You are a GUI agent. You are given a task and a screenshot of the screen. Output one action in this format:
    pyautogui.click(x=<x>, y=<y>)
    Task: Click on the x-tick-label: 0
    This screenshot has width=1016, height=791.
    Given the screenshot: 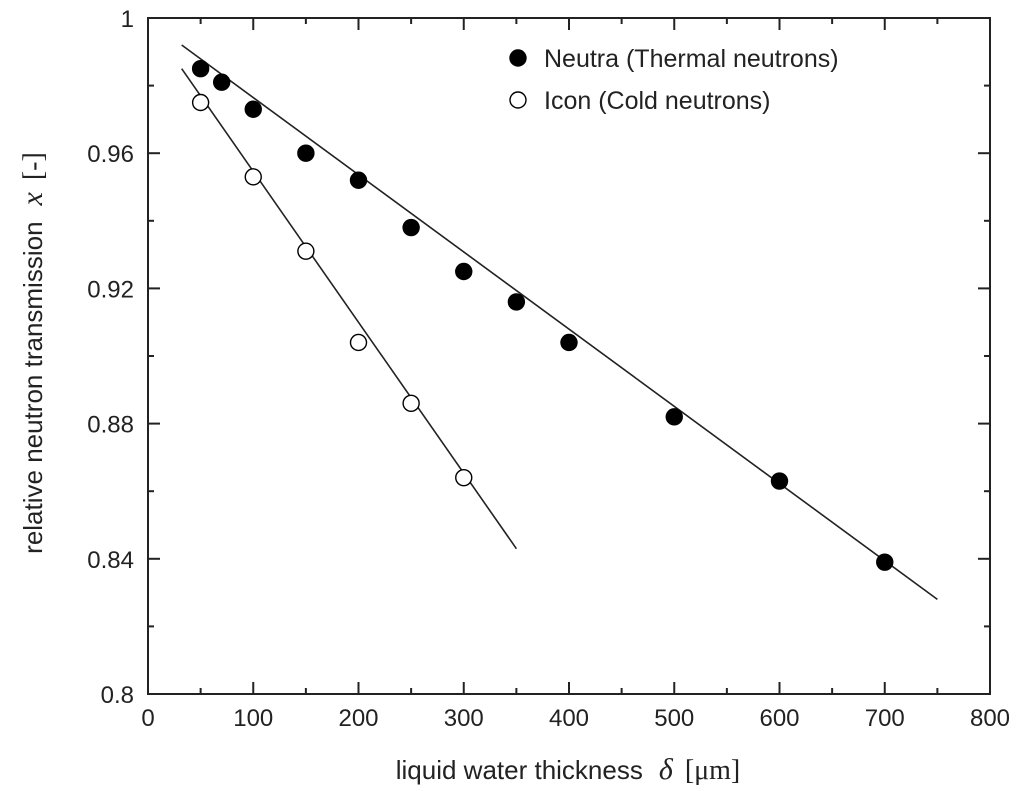 What is the action you would take?
    pyautogui.click(x=147, y=718)
    